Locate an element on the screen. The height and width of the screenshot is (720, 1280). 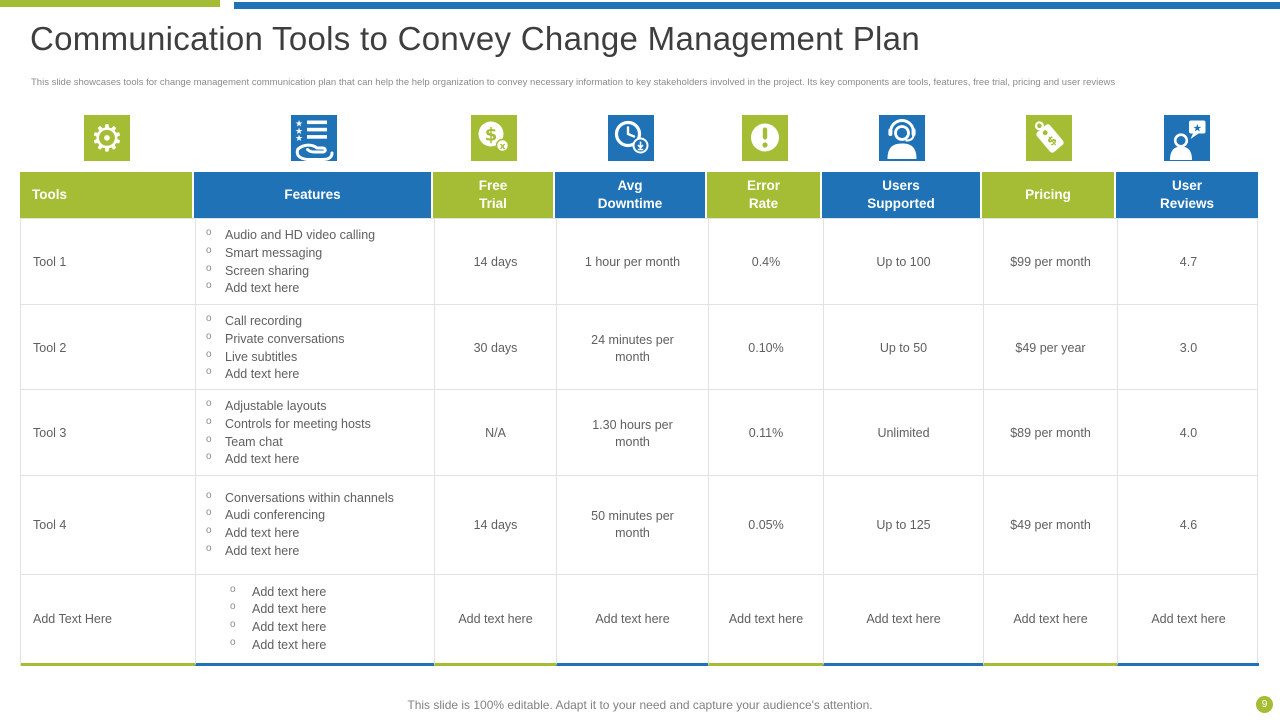
cell-pricing: Add text here is located at coordinates (1050, 620).